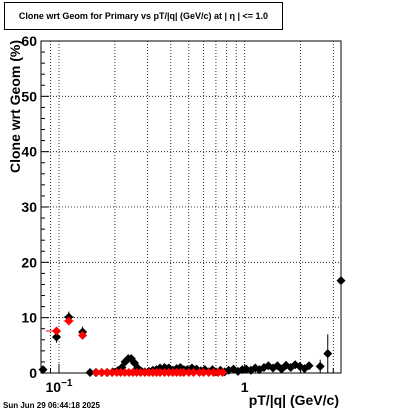 Image resolution: width=400 pixels, height=414 pixels. Describe the element at coordinates (29, 152) in the screenshot. I see `y-tick-label: 40` at that location.